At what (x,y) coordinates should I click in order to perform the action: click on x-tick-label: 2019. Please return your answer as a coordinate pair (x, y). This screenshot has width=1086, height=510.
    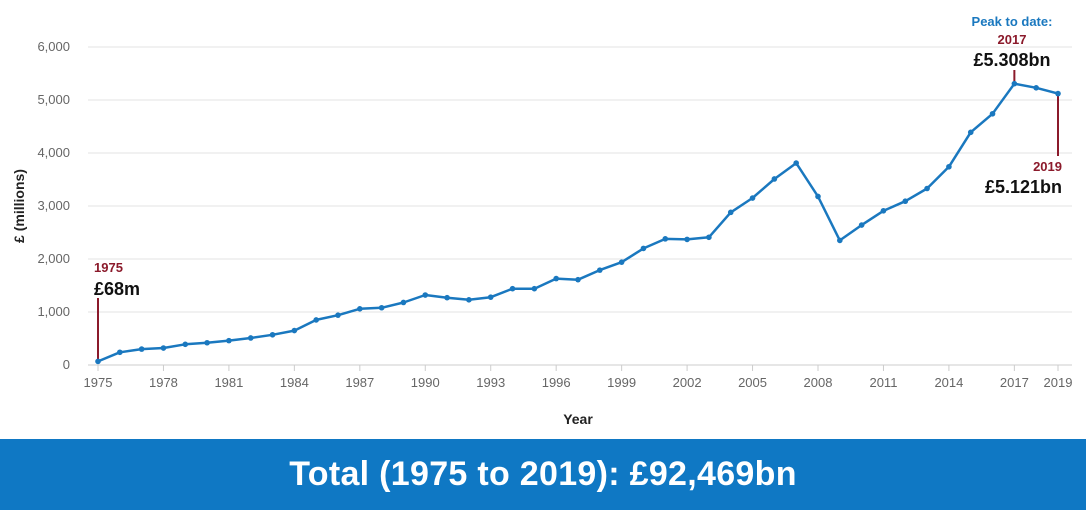
    Looking at the image, I should click on (1058, 382).